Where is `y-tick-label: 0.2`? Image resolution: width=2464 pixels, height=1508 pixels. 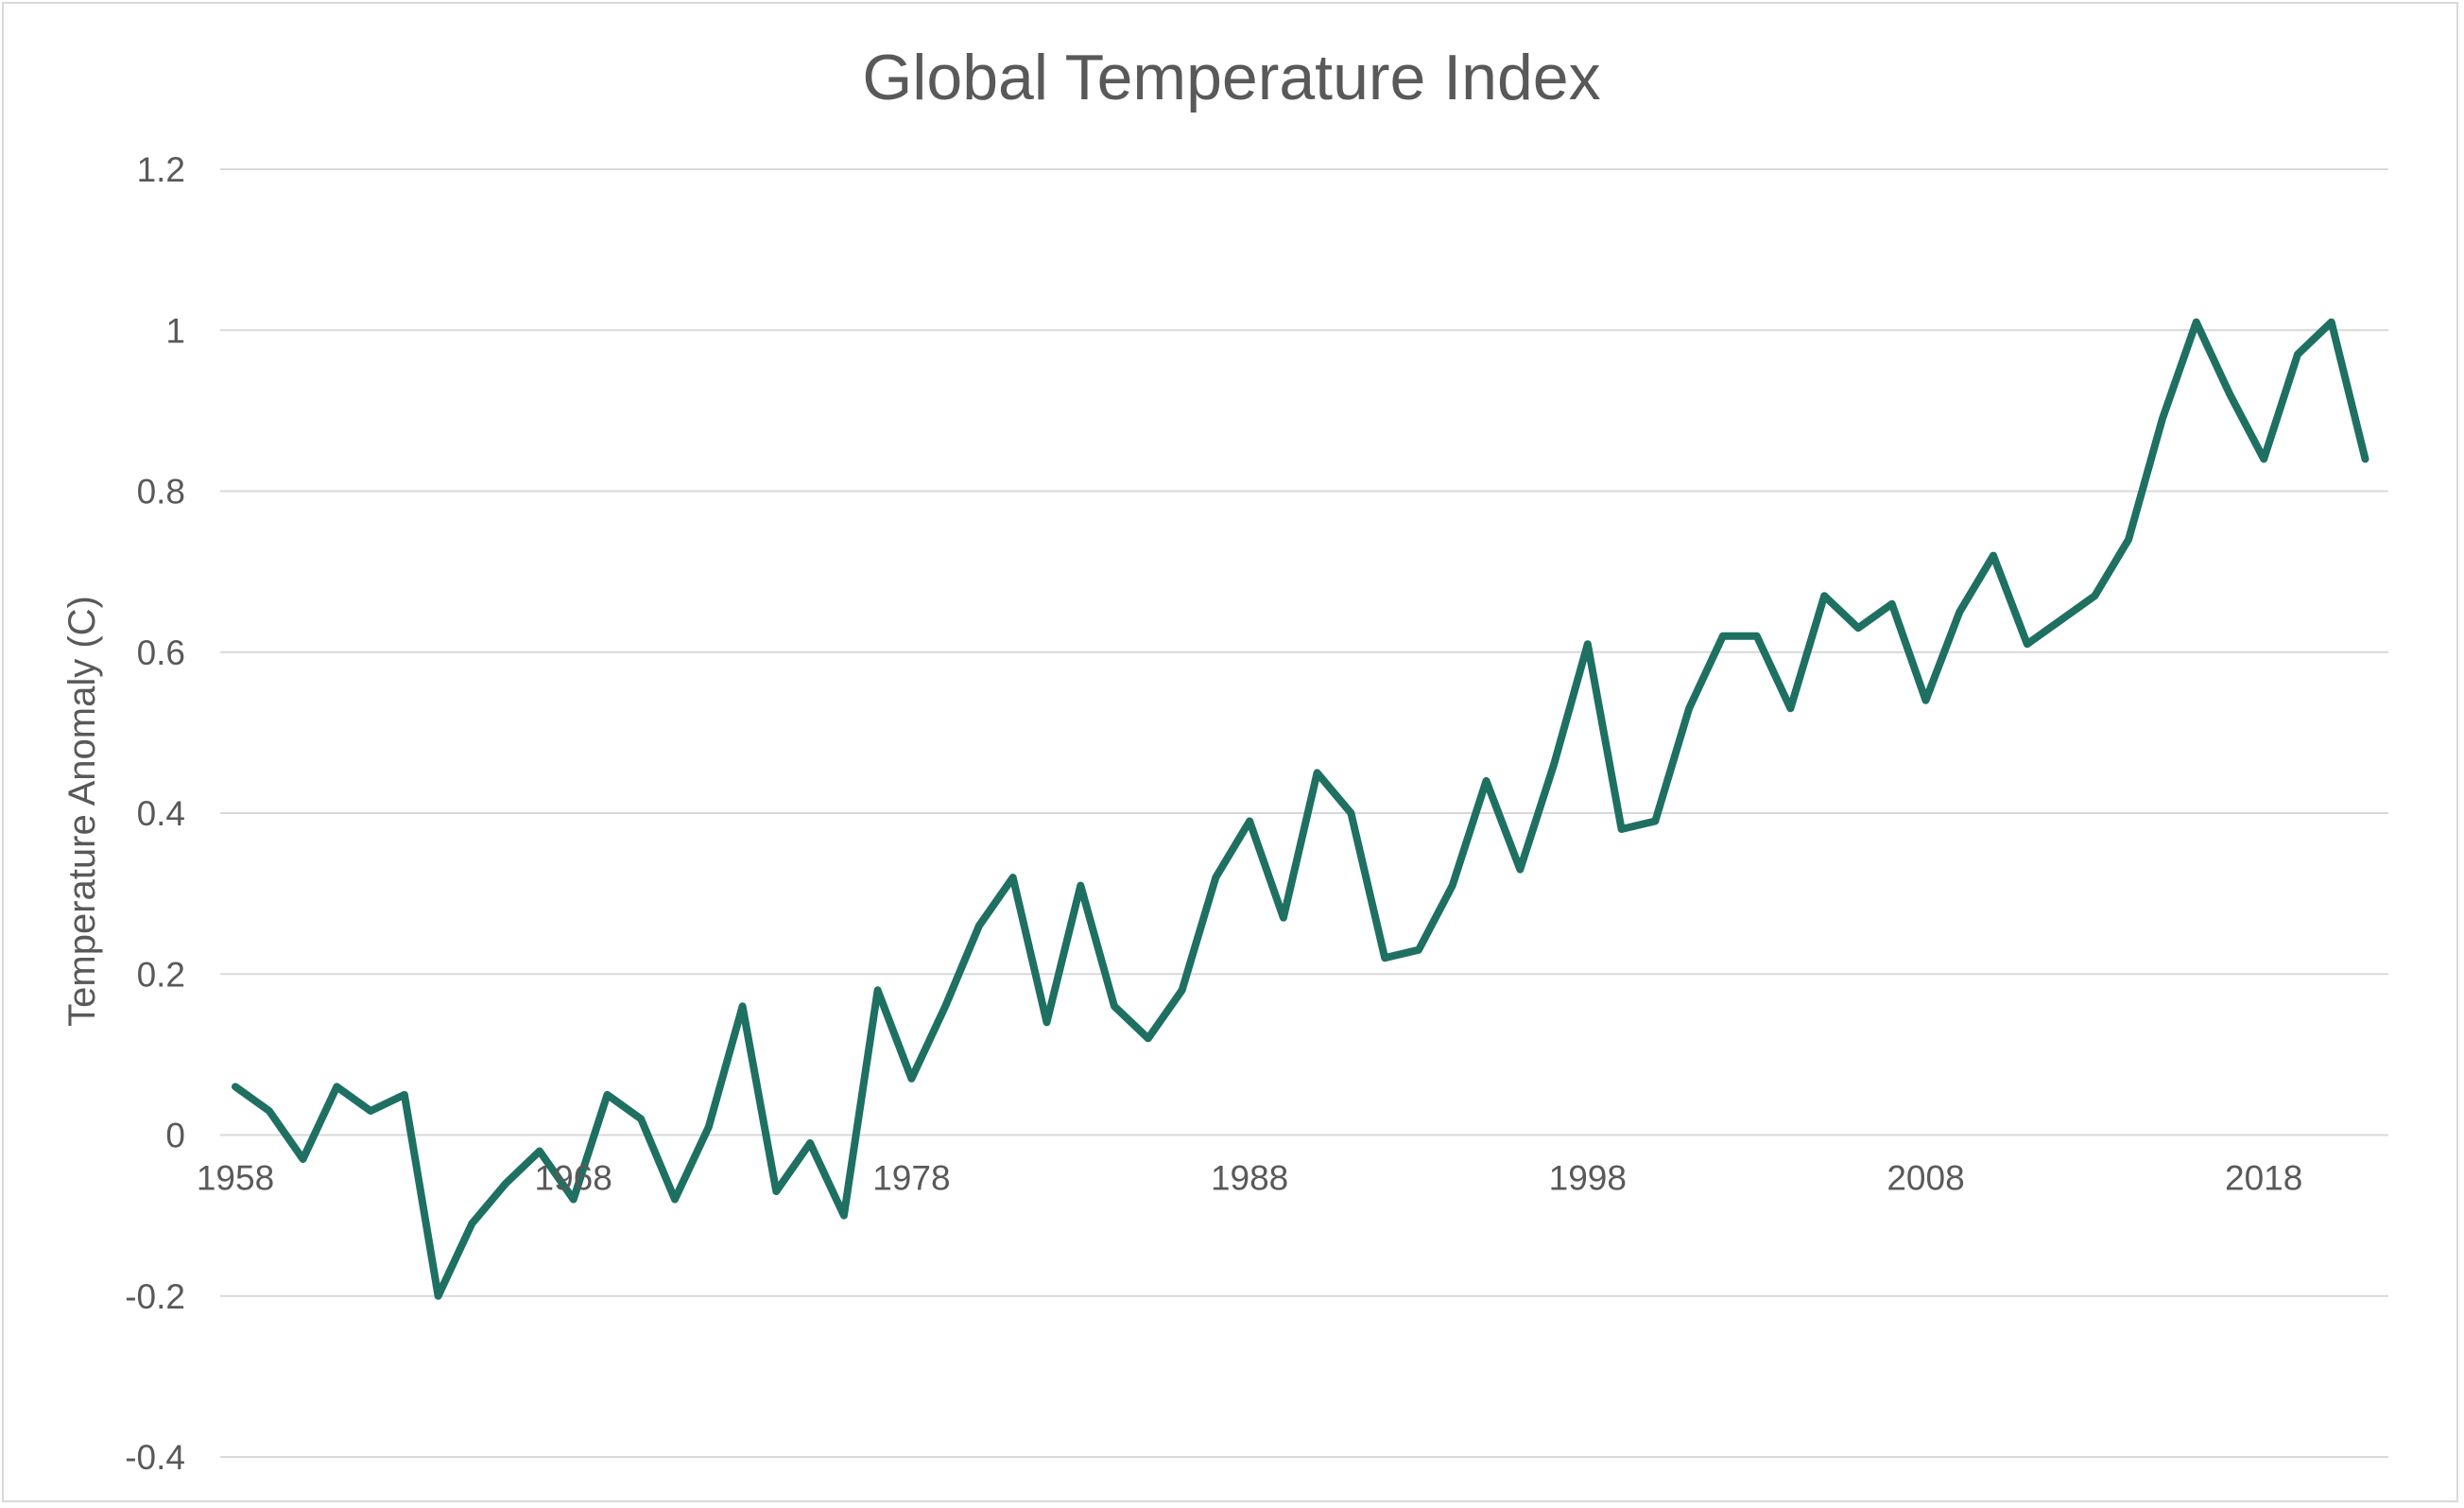 y-tick-label: 0.2 is located at coordinates (161, 974).